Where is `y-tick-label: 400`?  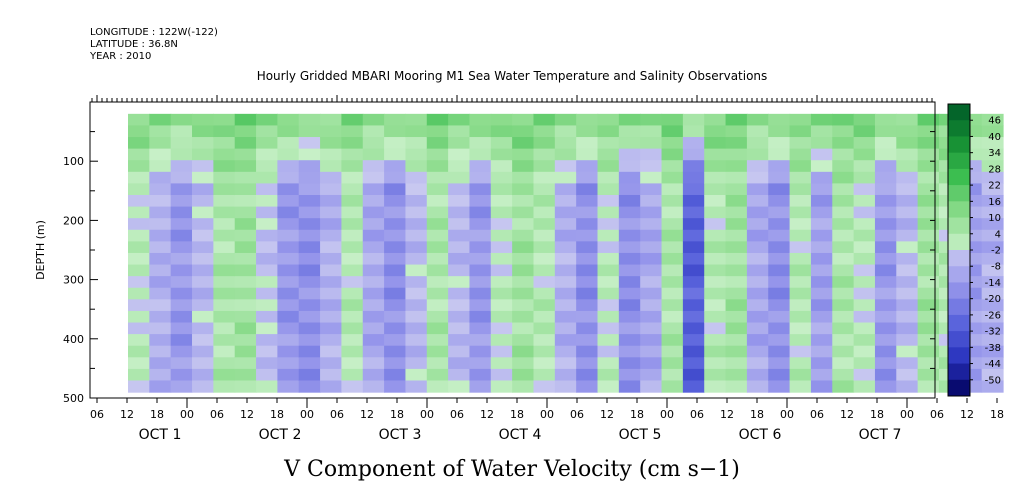
y-tick-label: 400 is located at coordinates (73, 339).